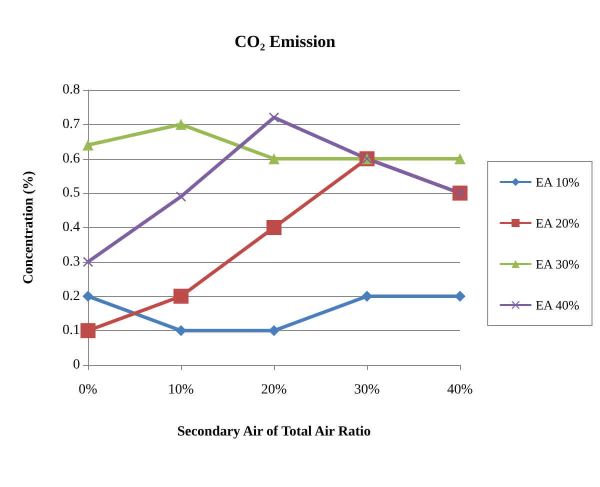 This screenshot has width=600, height=487. I want to click on y-tick-label: 0.6, so click(71, 158).